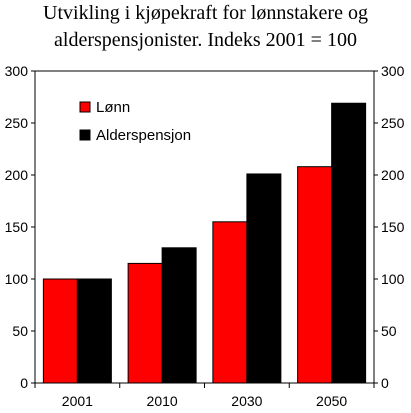  I want to click on bar-lønn-2030, so click(230, 302).